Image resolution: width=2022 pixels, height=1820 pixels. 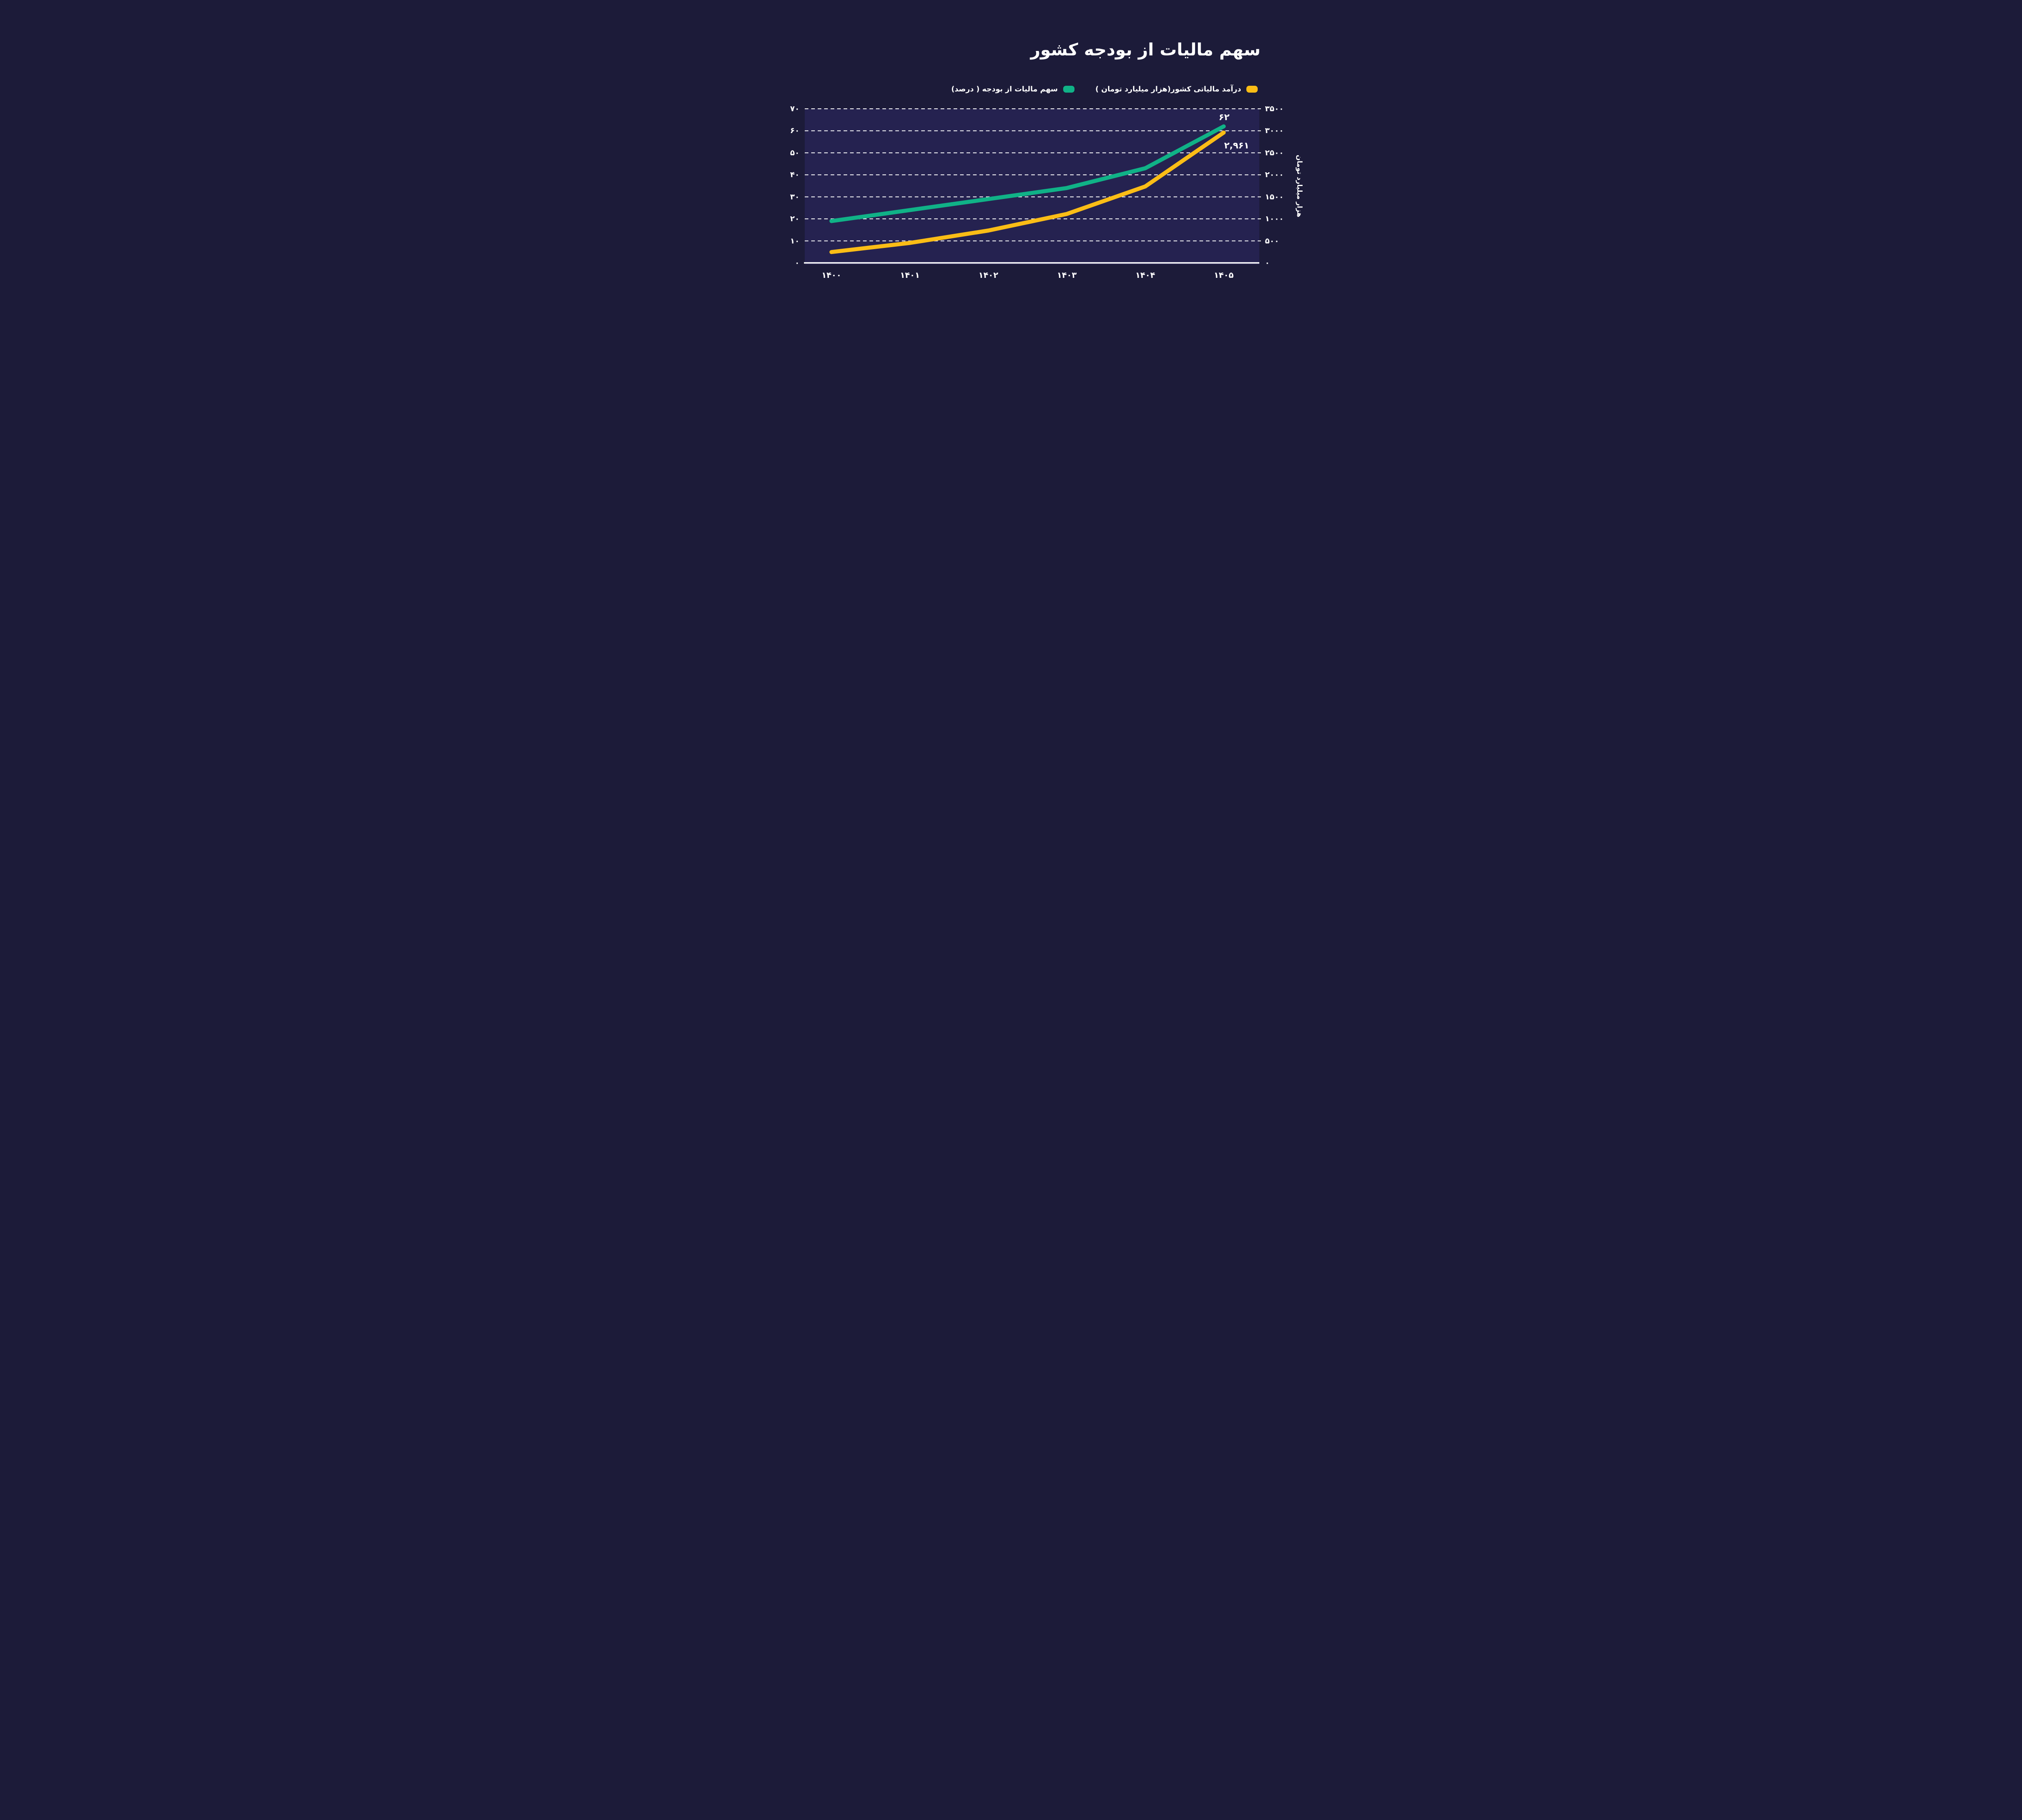 I want to click on right-axis-tick: ۵۰۰, so click(x=1272, y=240).